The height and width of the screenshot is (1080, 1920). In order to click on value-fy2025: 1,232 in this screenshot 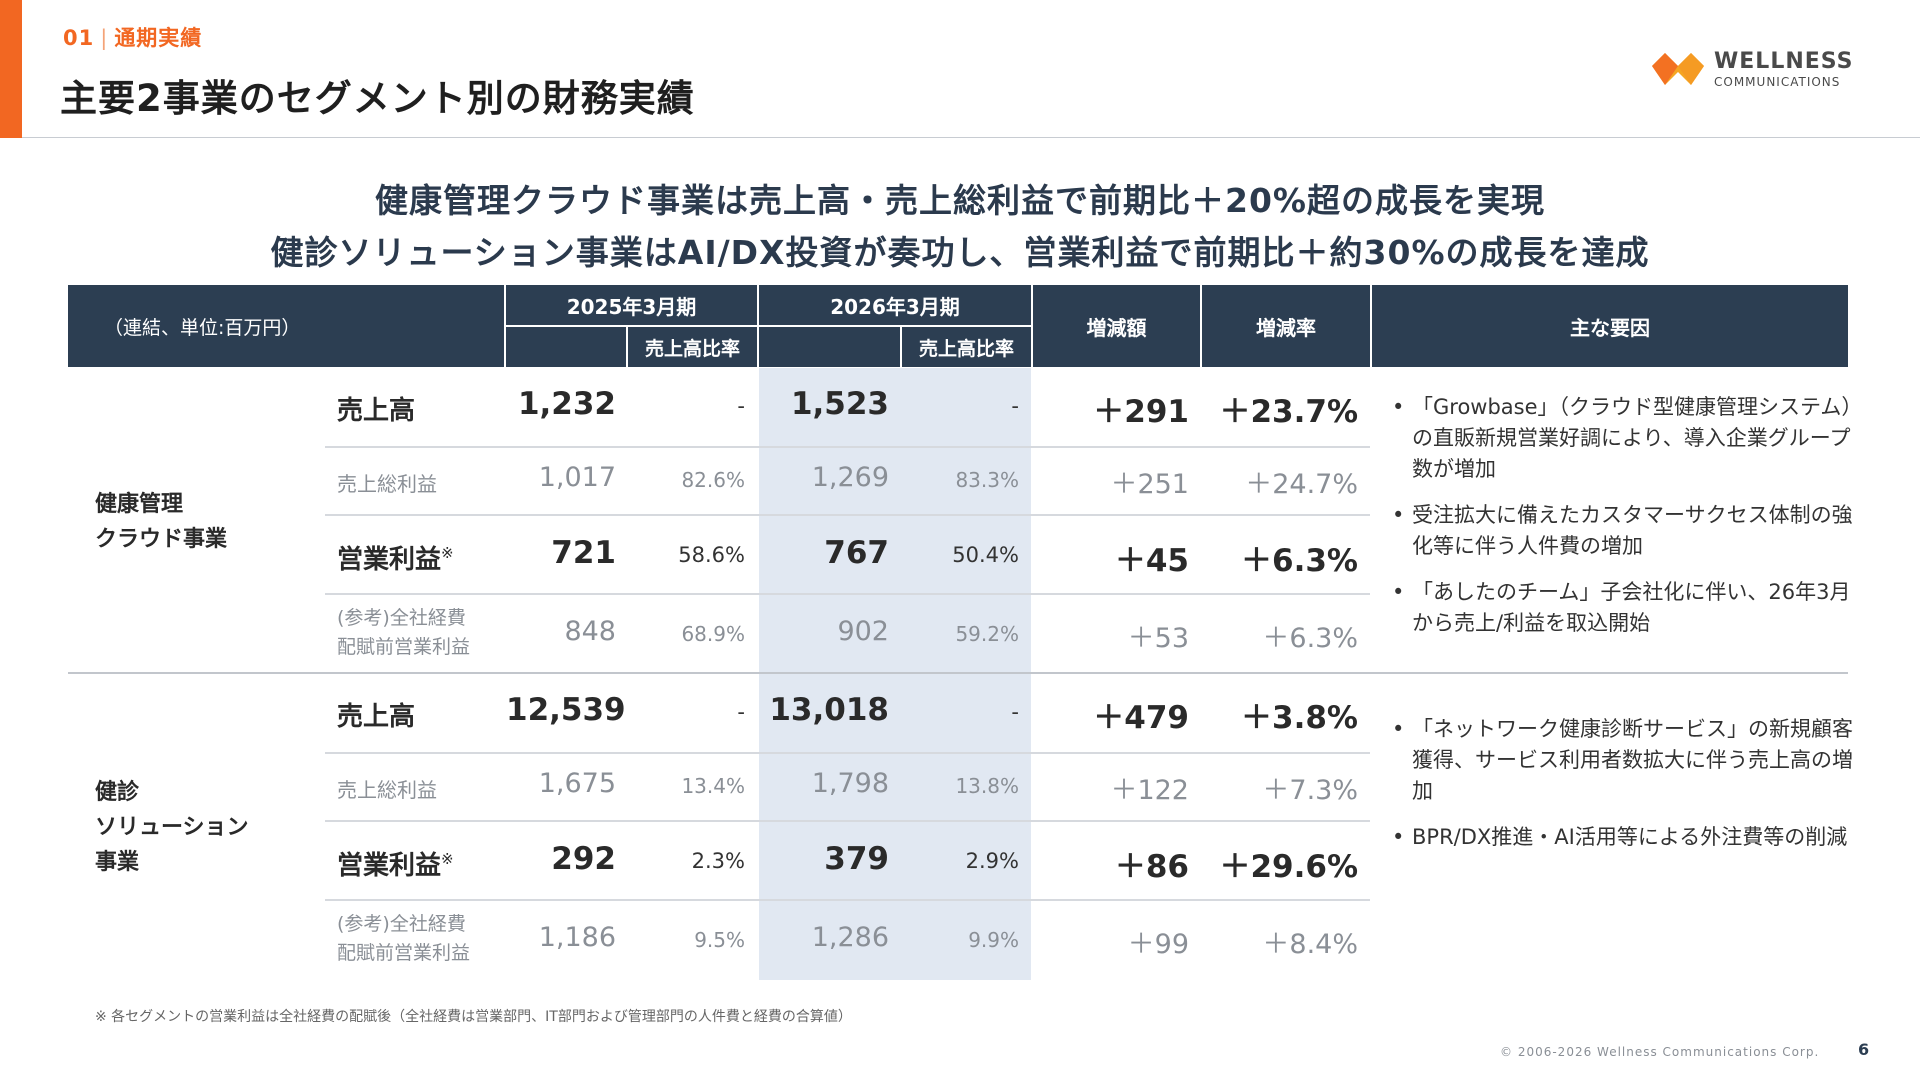, I will do `click(566, 404)`.